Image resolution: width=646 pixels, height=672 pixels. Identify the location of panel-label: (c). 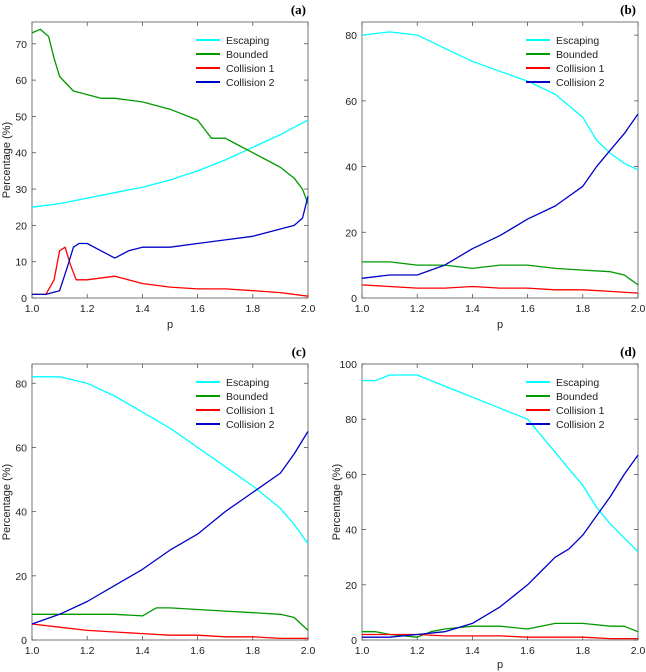
(299, 351).